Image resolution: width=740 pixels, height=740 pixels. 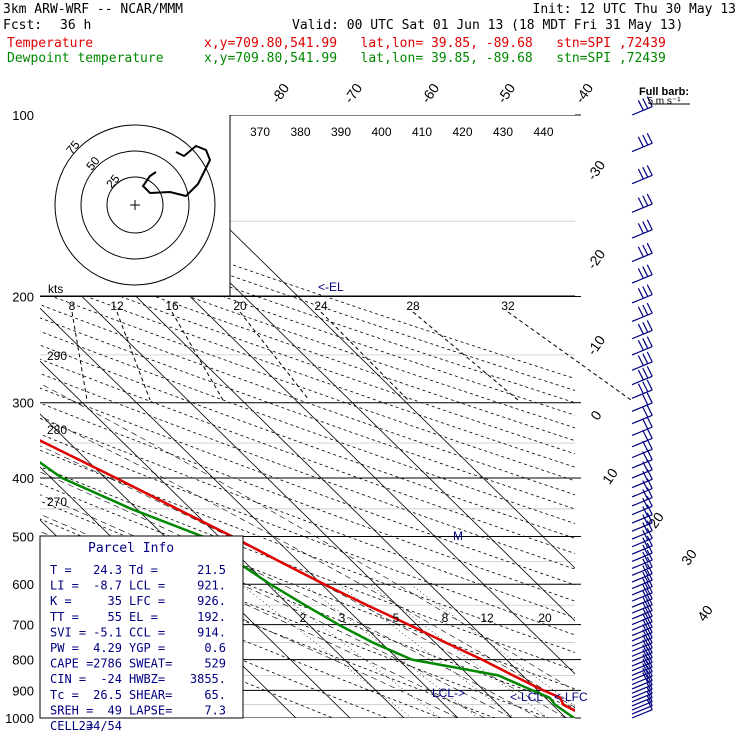 I want to click on pressure-label: 600, so click(x=23, y=584).